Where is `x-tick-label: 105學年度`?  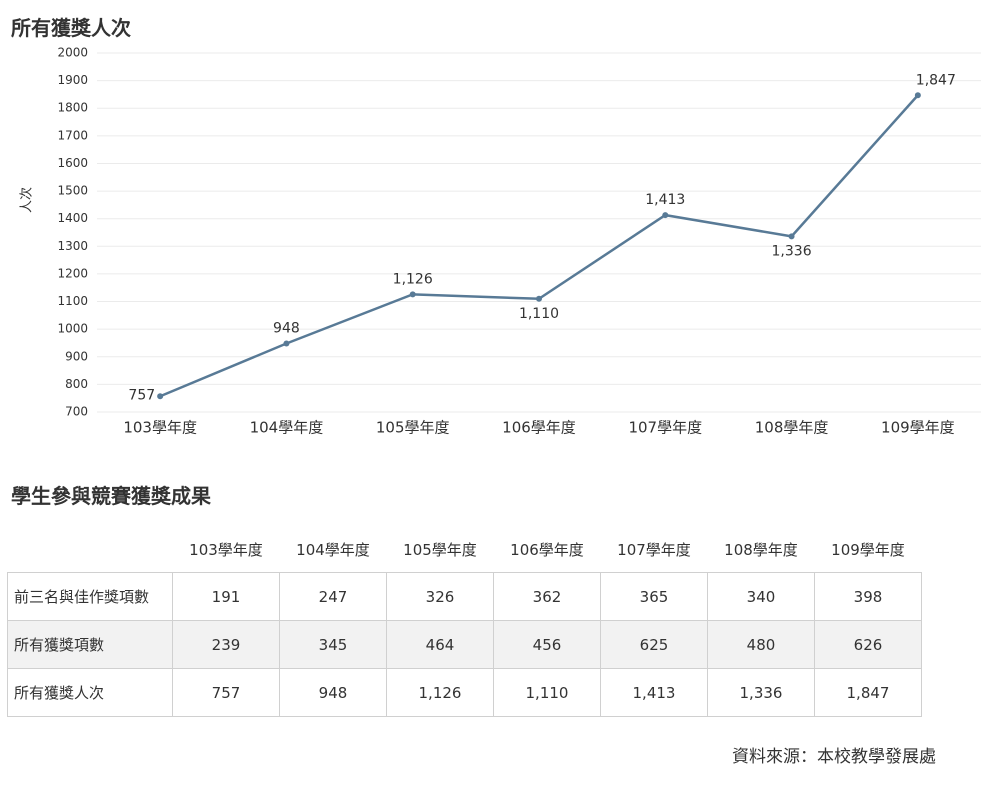
x-tick-label: 105學年度 is located at coordinates (413, 428).